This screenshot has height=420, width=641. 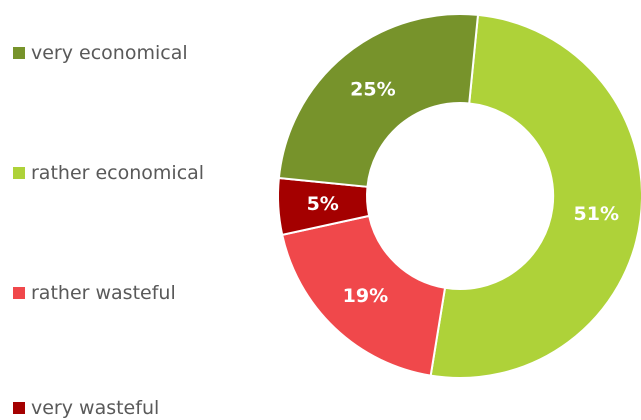 I want to click on legend-item-very-economical: very economical, so click(x=100, y=53).